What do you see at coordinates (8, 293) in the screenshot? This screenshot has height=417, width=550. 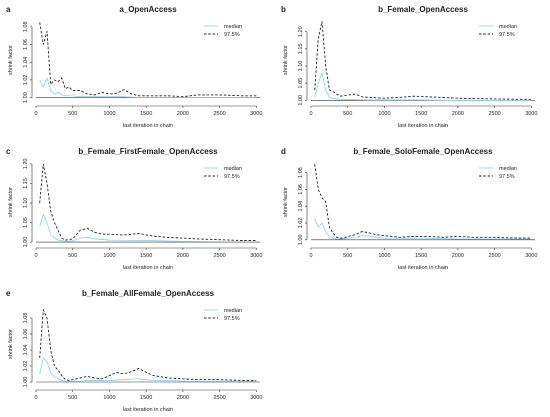 I see `panel-label: e` at bounding box center [8, 293].